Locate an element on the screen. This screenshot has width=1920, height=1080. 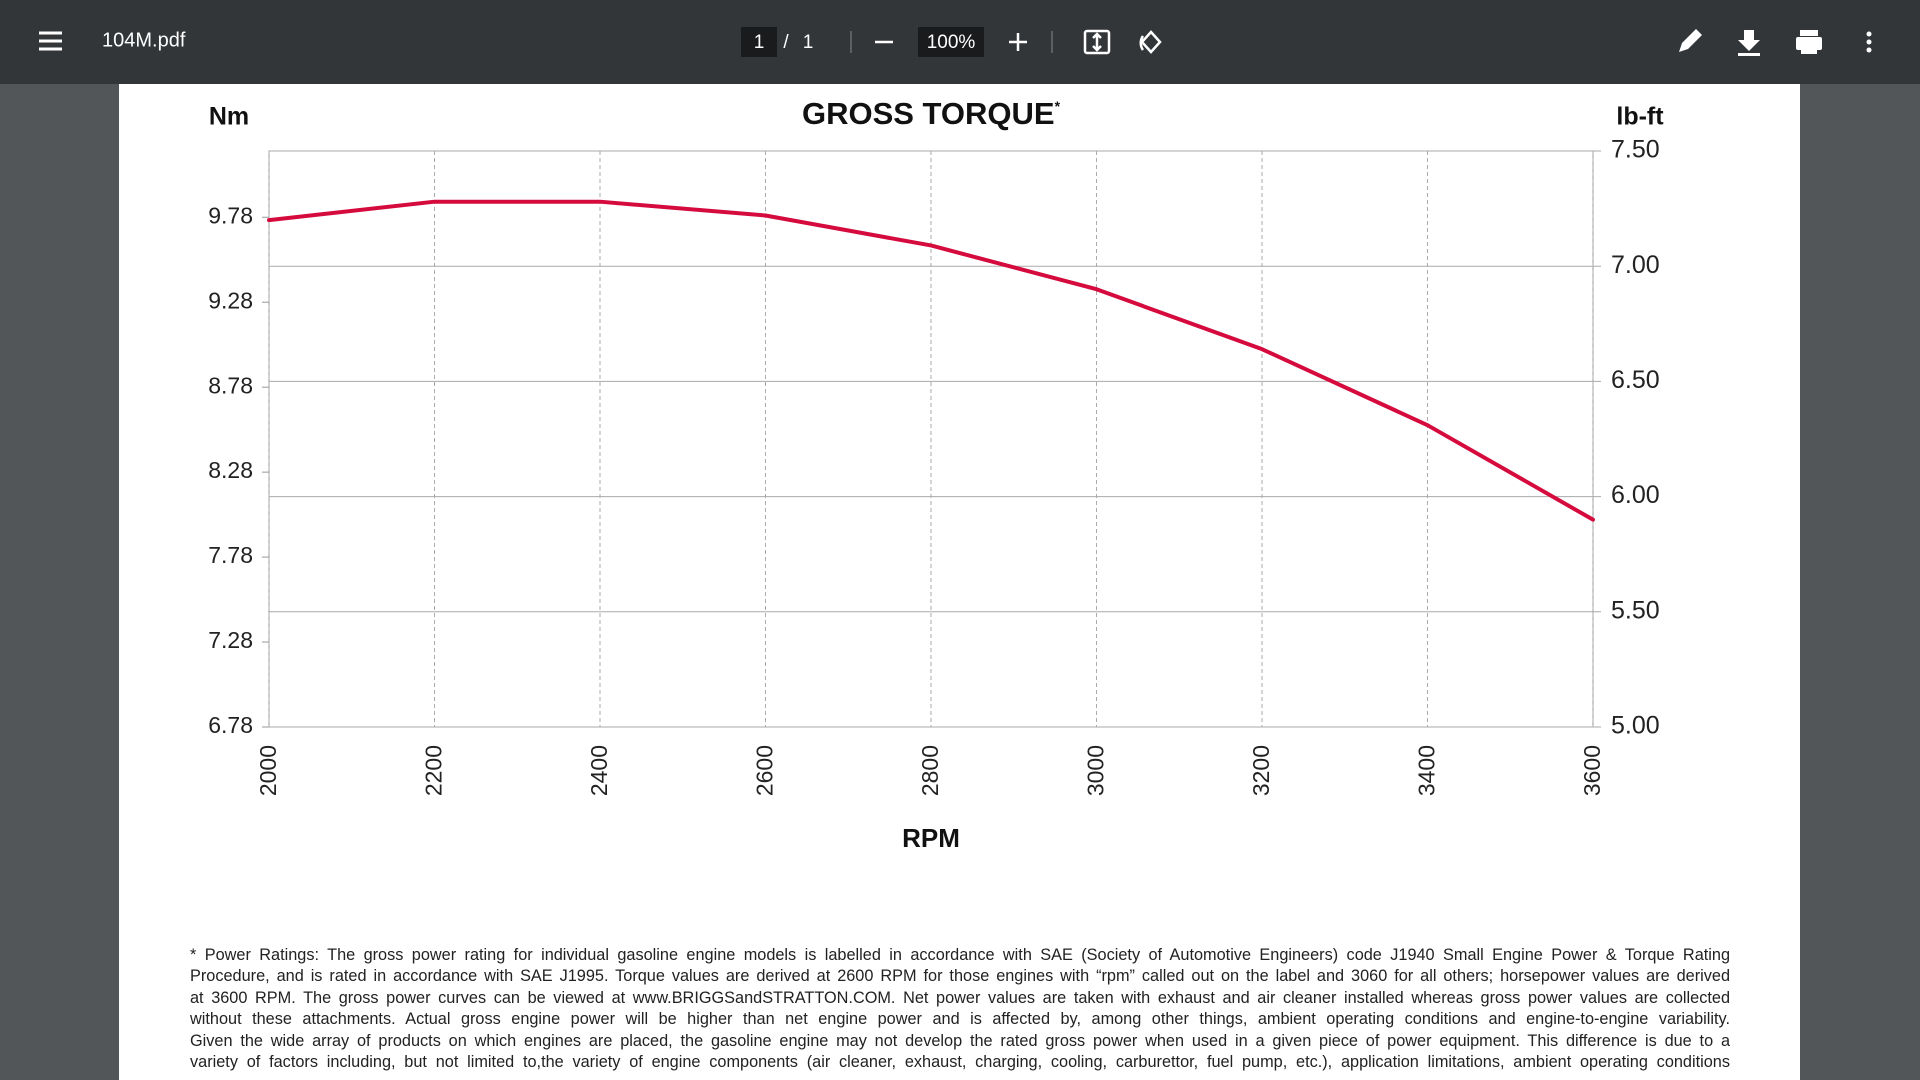
x-tick-label: 3400 is located at coordinates (1427, 770).